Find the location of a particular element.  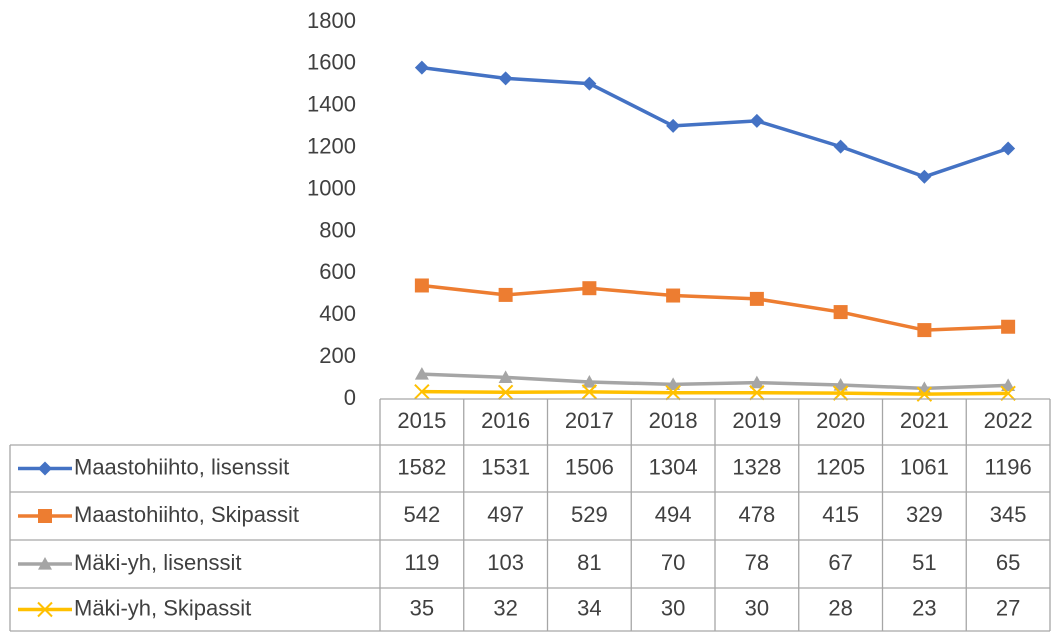

y-tick-label: 1600 is located at coordinates (331, 62).